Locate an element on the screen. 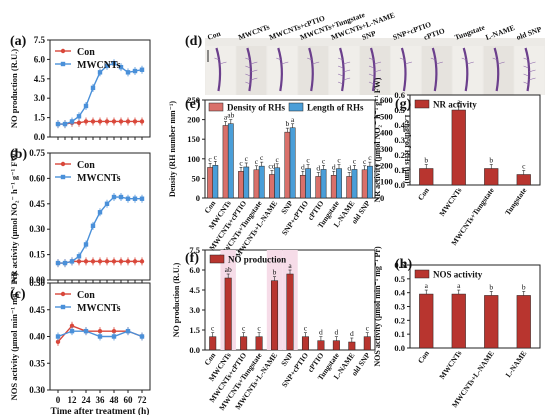 The width and height of the screenshot is (550, 415). panel-label-a: (a) is located at coordinates (18, 41).